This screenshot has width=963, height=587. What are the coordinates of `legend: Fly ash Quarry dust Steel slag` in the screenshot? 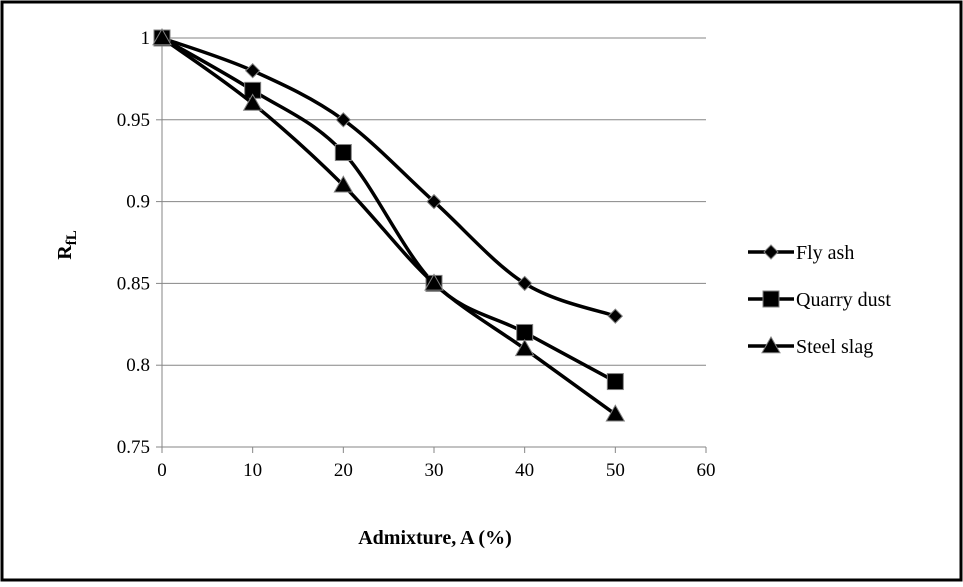 It's located at (819, 300).